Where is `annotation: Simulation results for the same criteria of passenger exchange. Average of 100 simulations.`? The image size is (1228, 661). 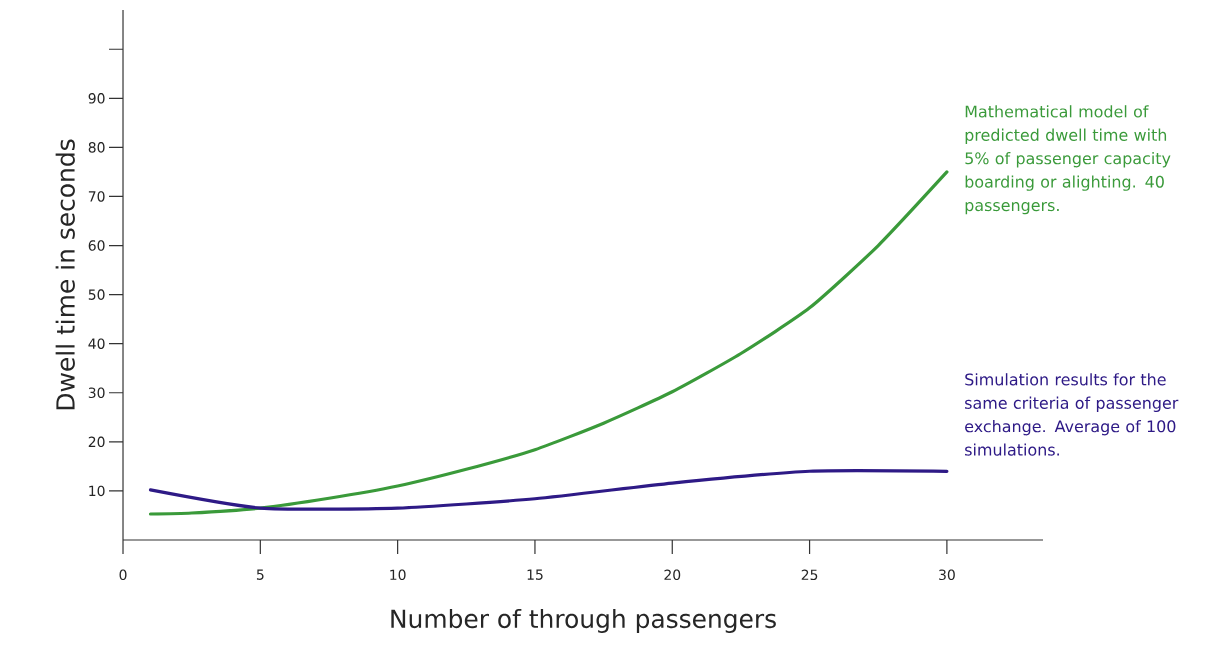 annotation: Simulation results for the same criteria of passenger exchange. Average of 100 simulations. is located at coordinates (1072, 414).